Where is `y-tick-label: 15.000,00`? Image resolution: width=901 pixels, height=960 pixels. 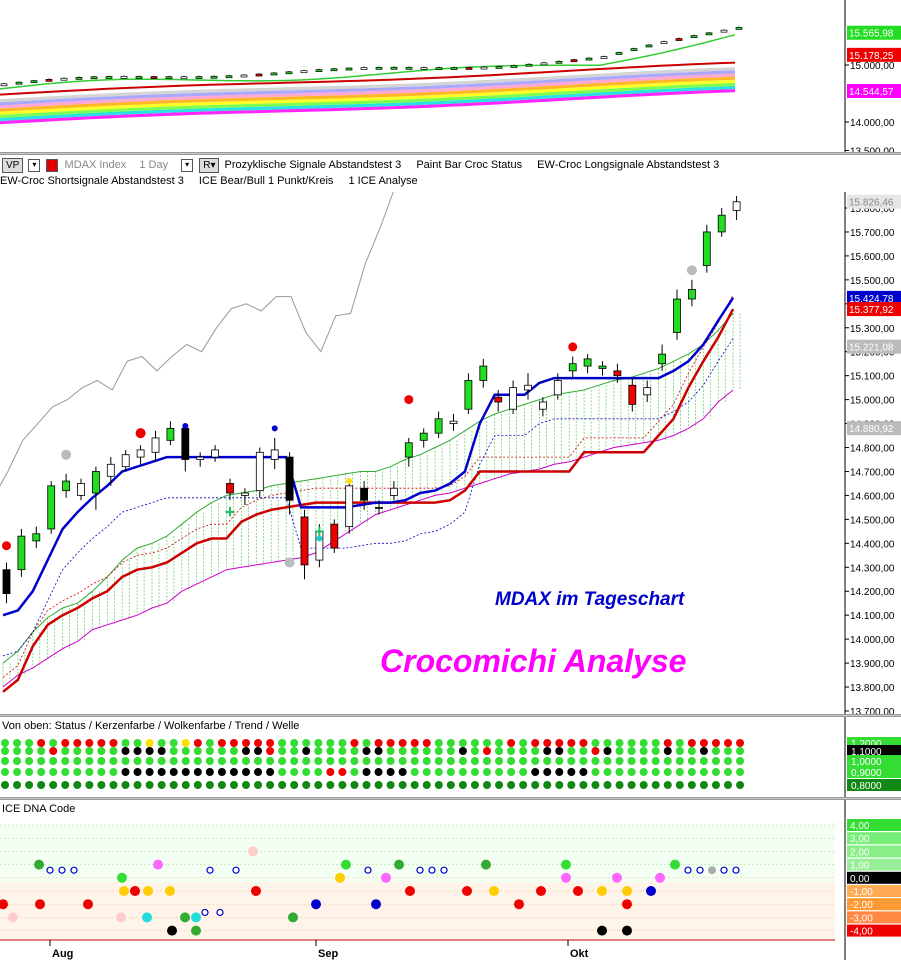 y-tick-label: 15.000,00 is located at coordinates (872, 66).